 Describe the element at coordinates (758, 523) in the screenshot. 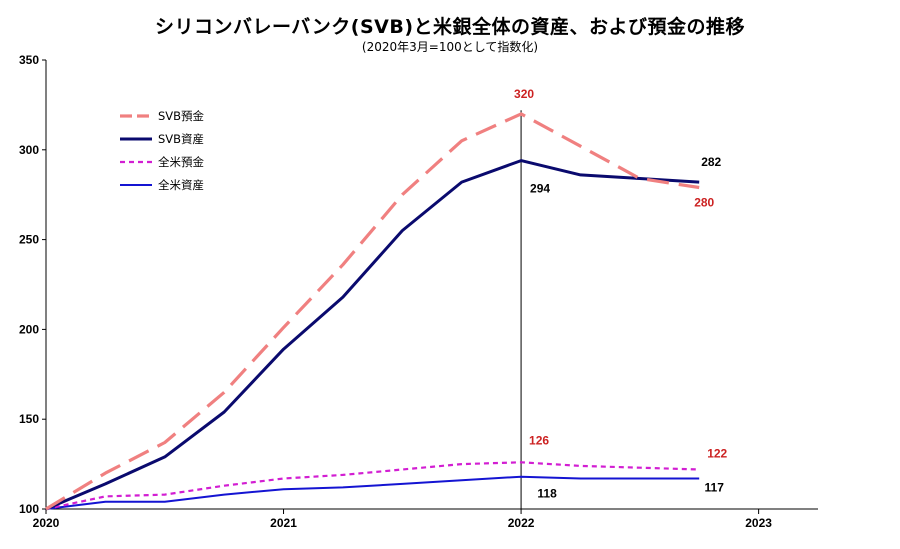

I see `x-tick-label: 2023` at that location.